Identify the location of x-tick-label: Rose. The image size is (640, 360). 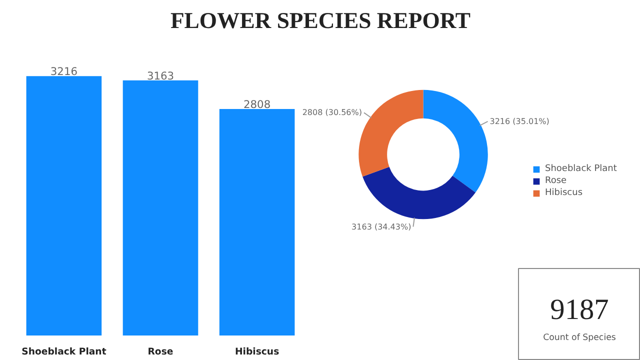
(161, 352).